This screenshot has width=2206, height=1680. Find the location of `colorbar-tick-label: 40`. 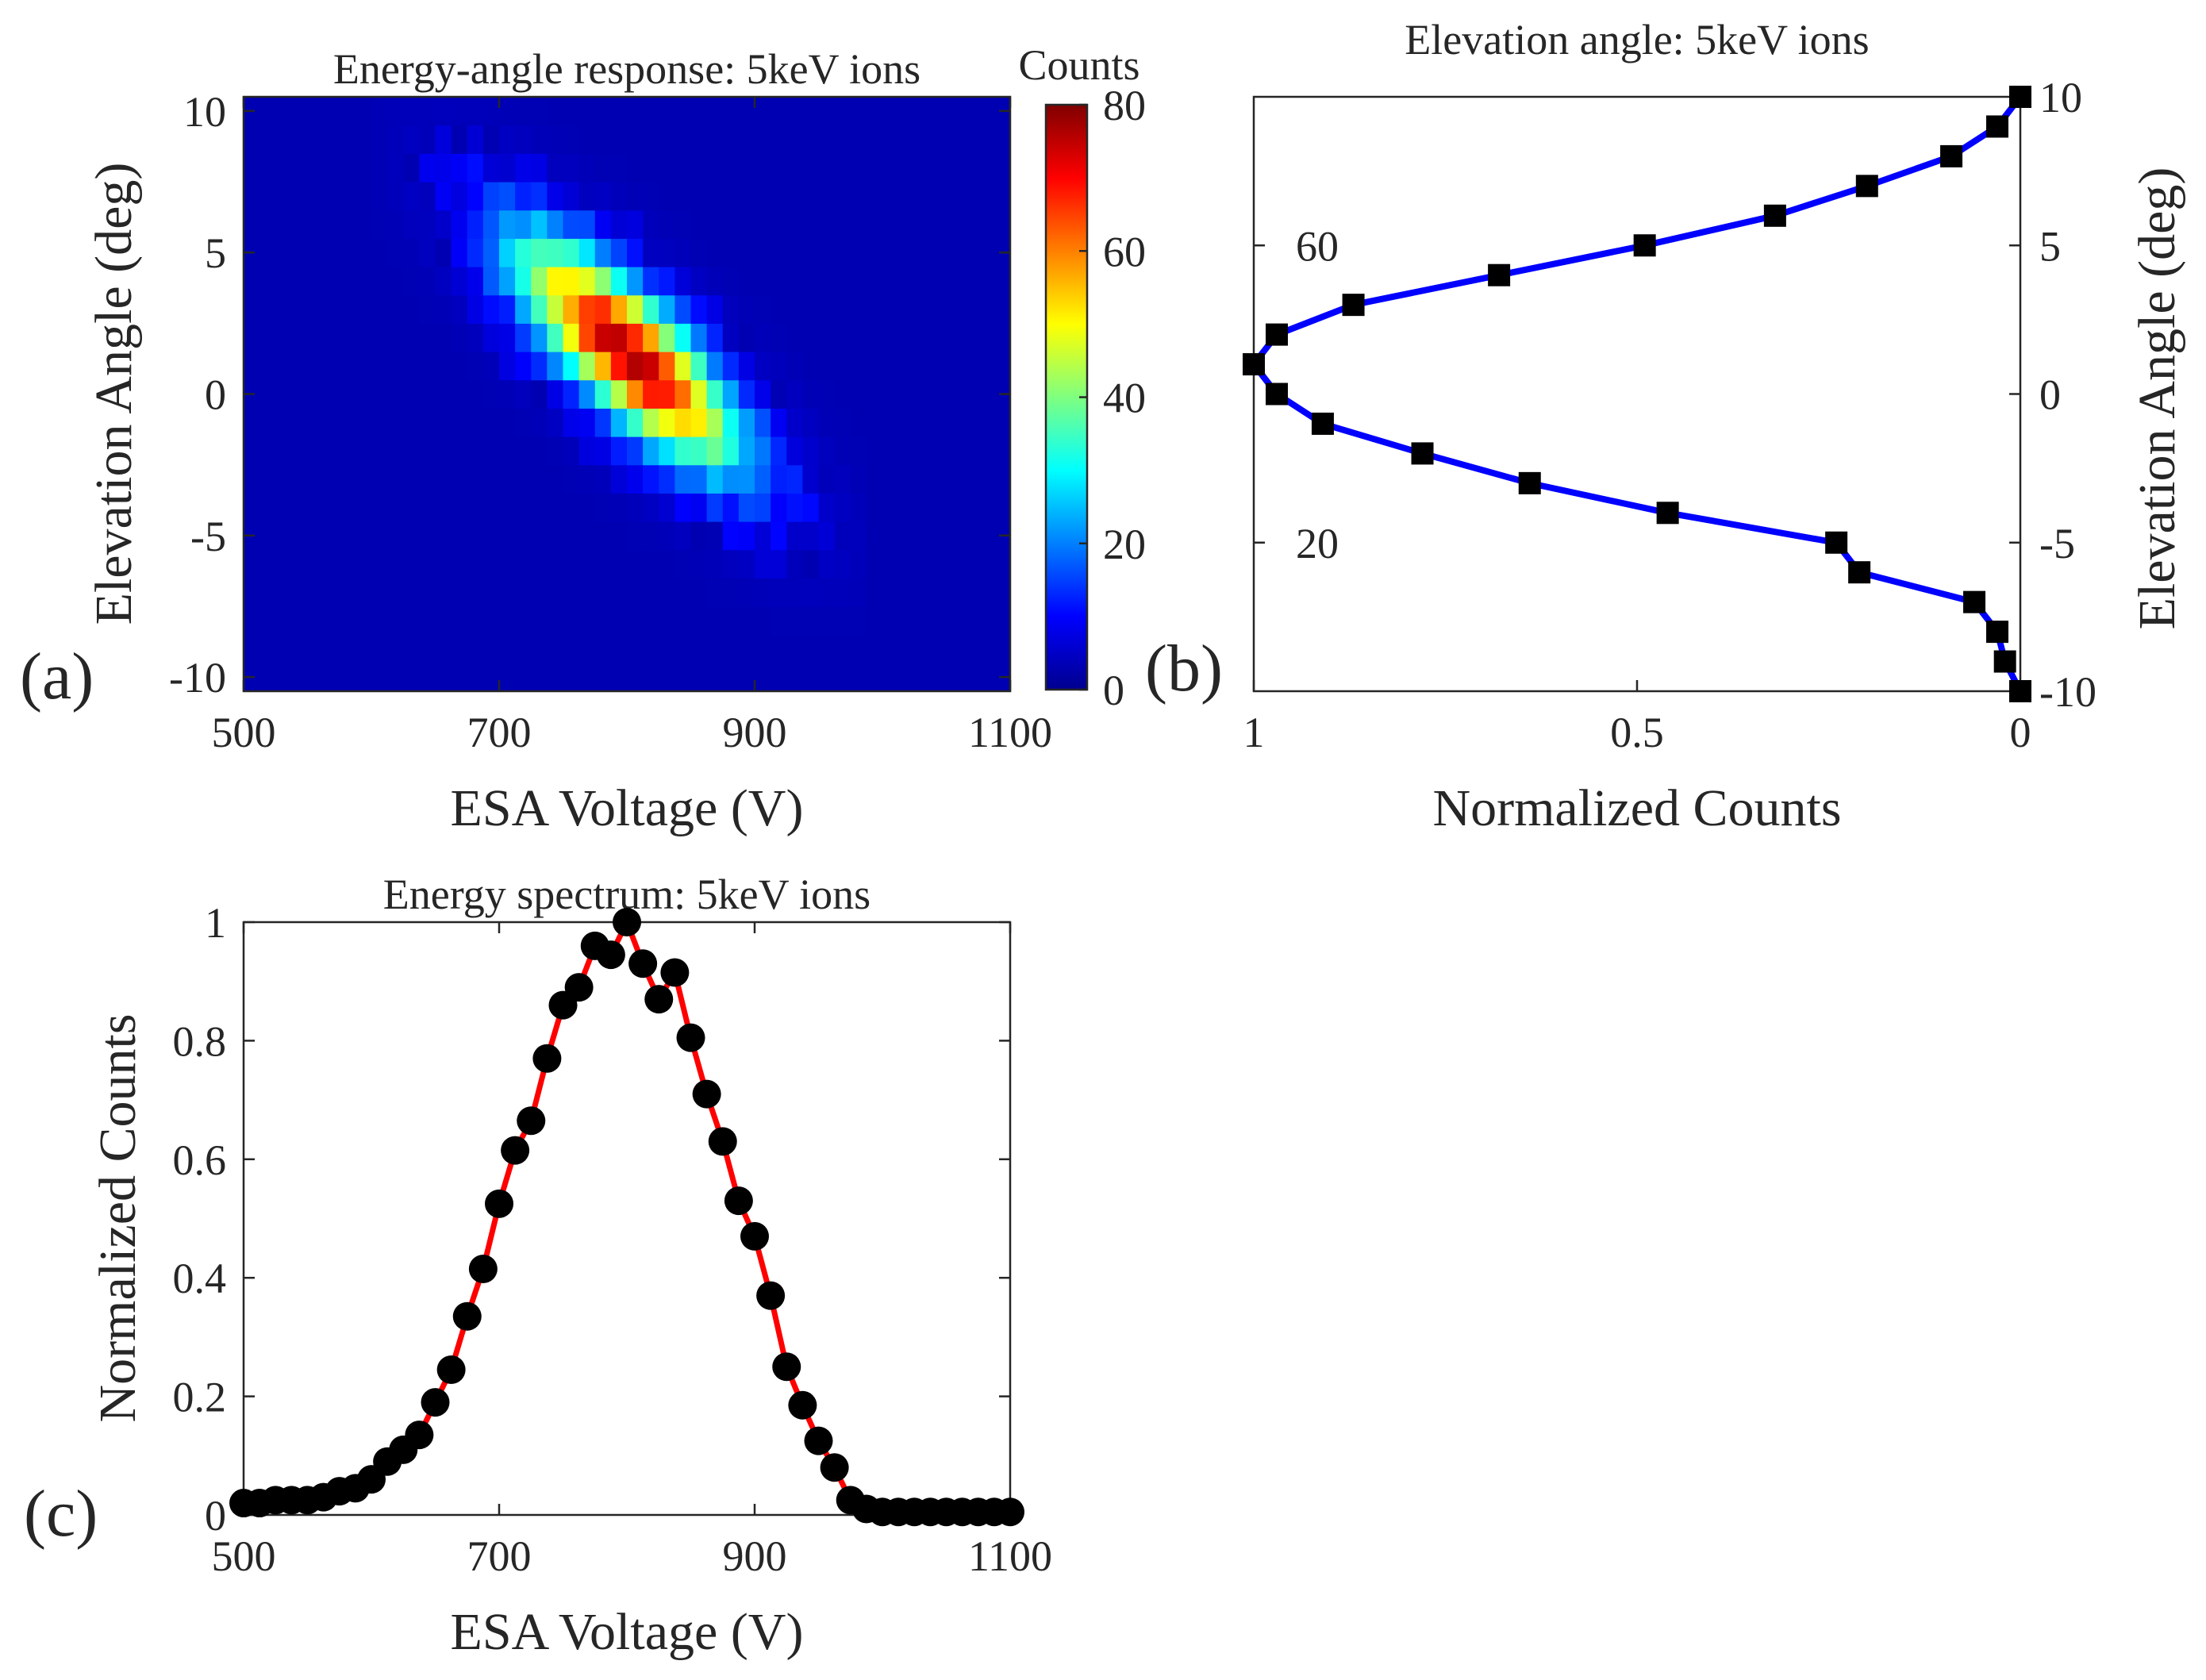

colorbar-tick-label: 40 is located at coordinates (1124, 398).